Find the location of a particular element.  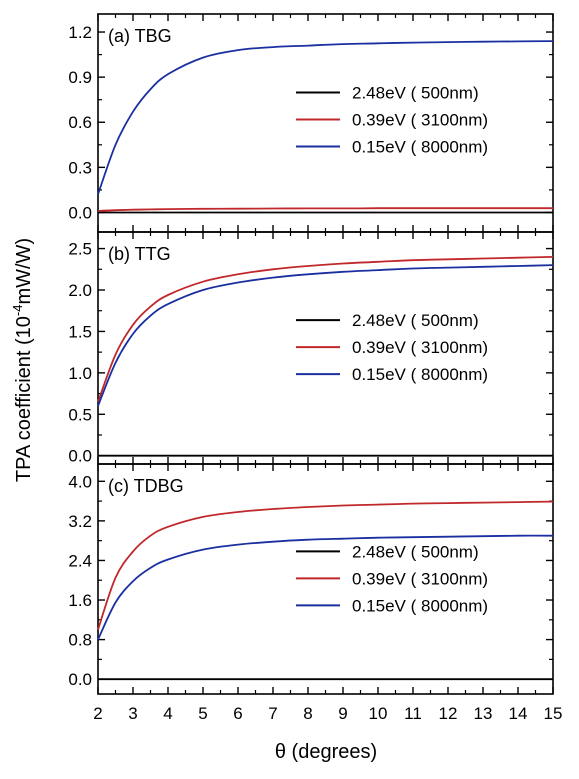

y-tick-label: 1.6 is located at coordinates (80, 600).